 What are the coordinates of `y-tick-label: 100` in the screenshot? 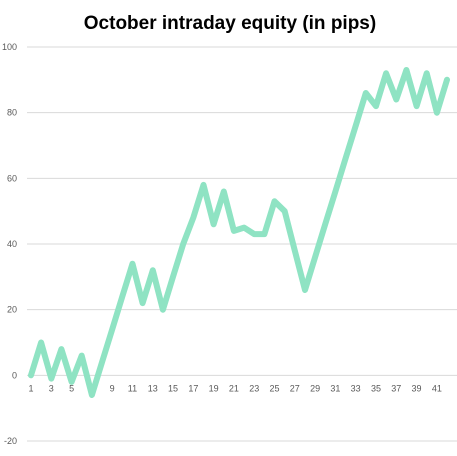 It's located at (9, 47).